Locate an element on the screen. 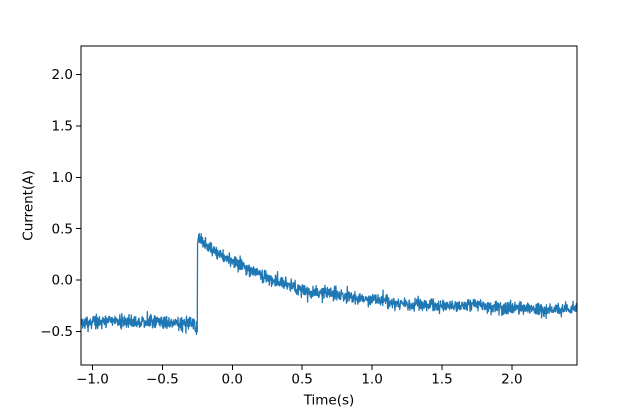 Image resolution: width=640 pixels, height=409 pixels. y-axis-label: Current(A) is located at coordinates (29, 205).